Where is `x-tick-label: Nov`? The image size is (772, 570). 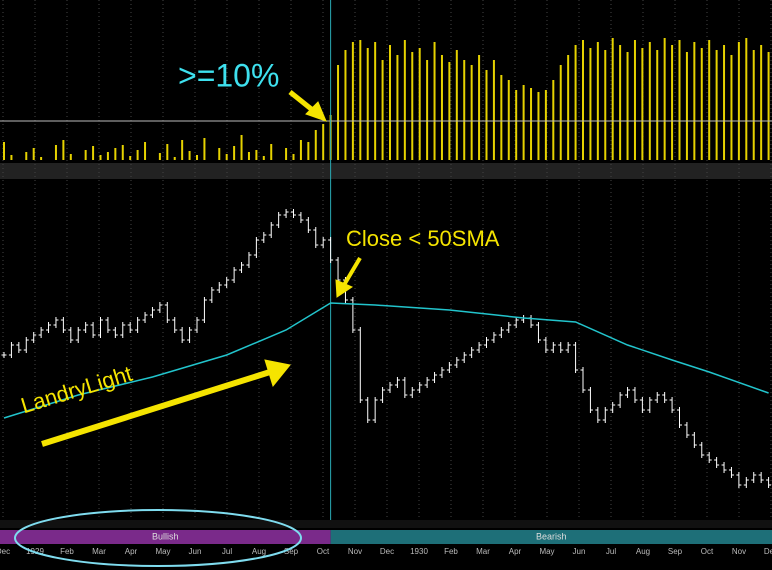
x-tick-label: Nov is located at coordinates (355, 551).